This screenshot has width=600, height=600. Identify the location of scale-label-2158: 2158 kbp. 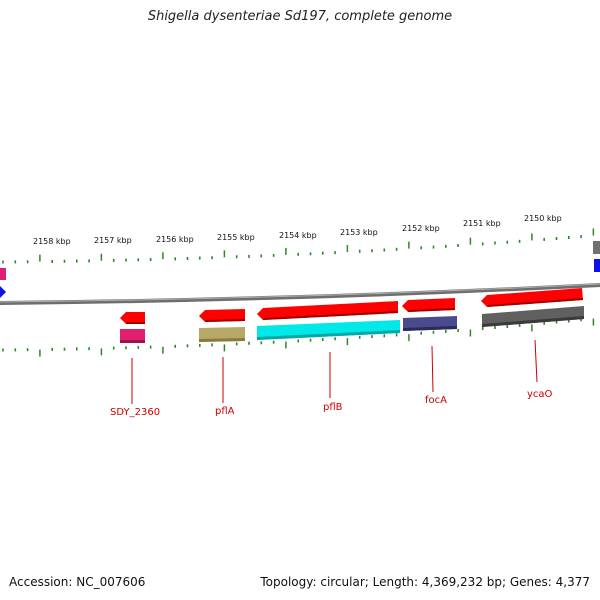
(52, 241).